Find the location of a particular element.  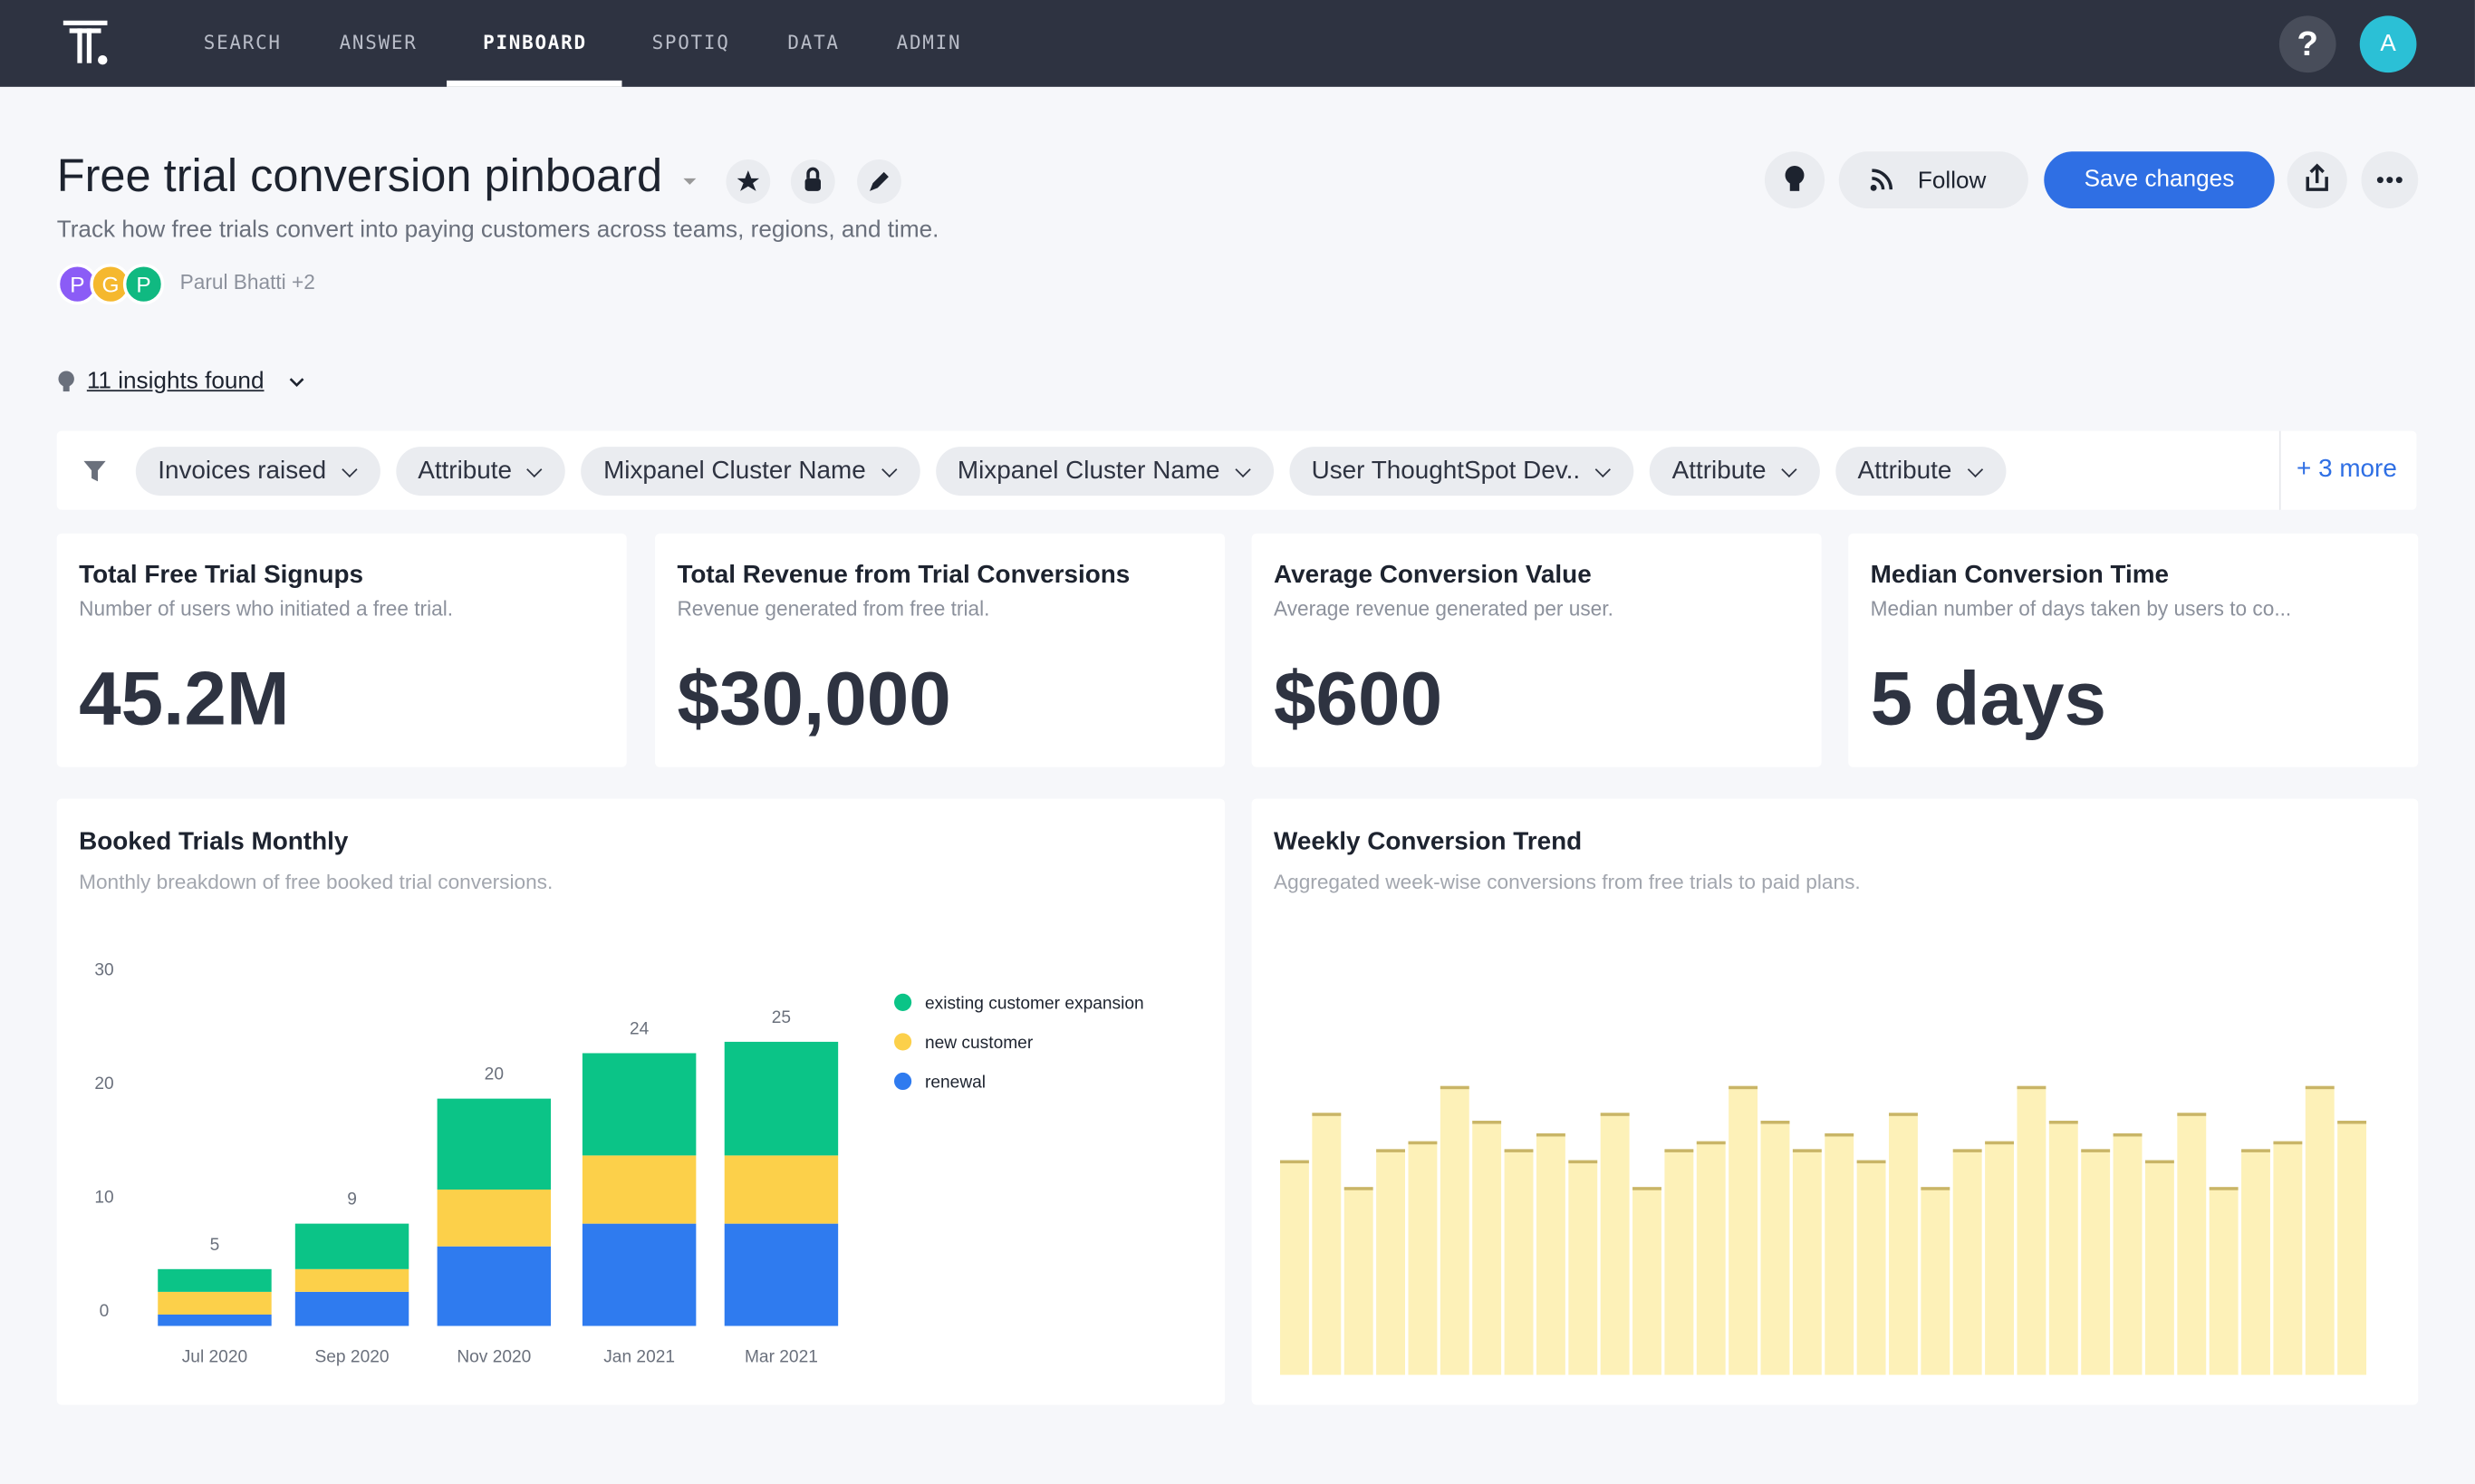

nav-active-underline is located at coordinates (534, 84).